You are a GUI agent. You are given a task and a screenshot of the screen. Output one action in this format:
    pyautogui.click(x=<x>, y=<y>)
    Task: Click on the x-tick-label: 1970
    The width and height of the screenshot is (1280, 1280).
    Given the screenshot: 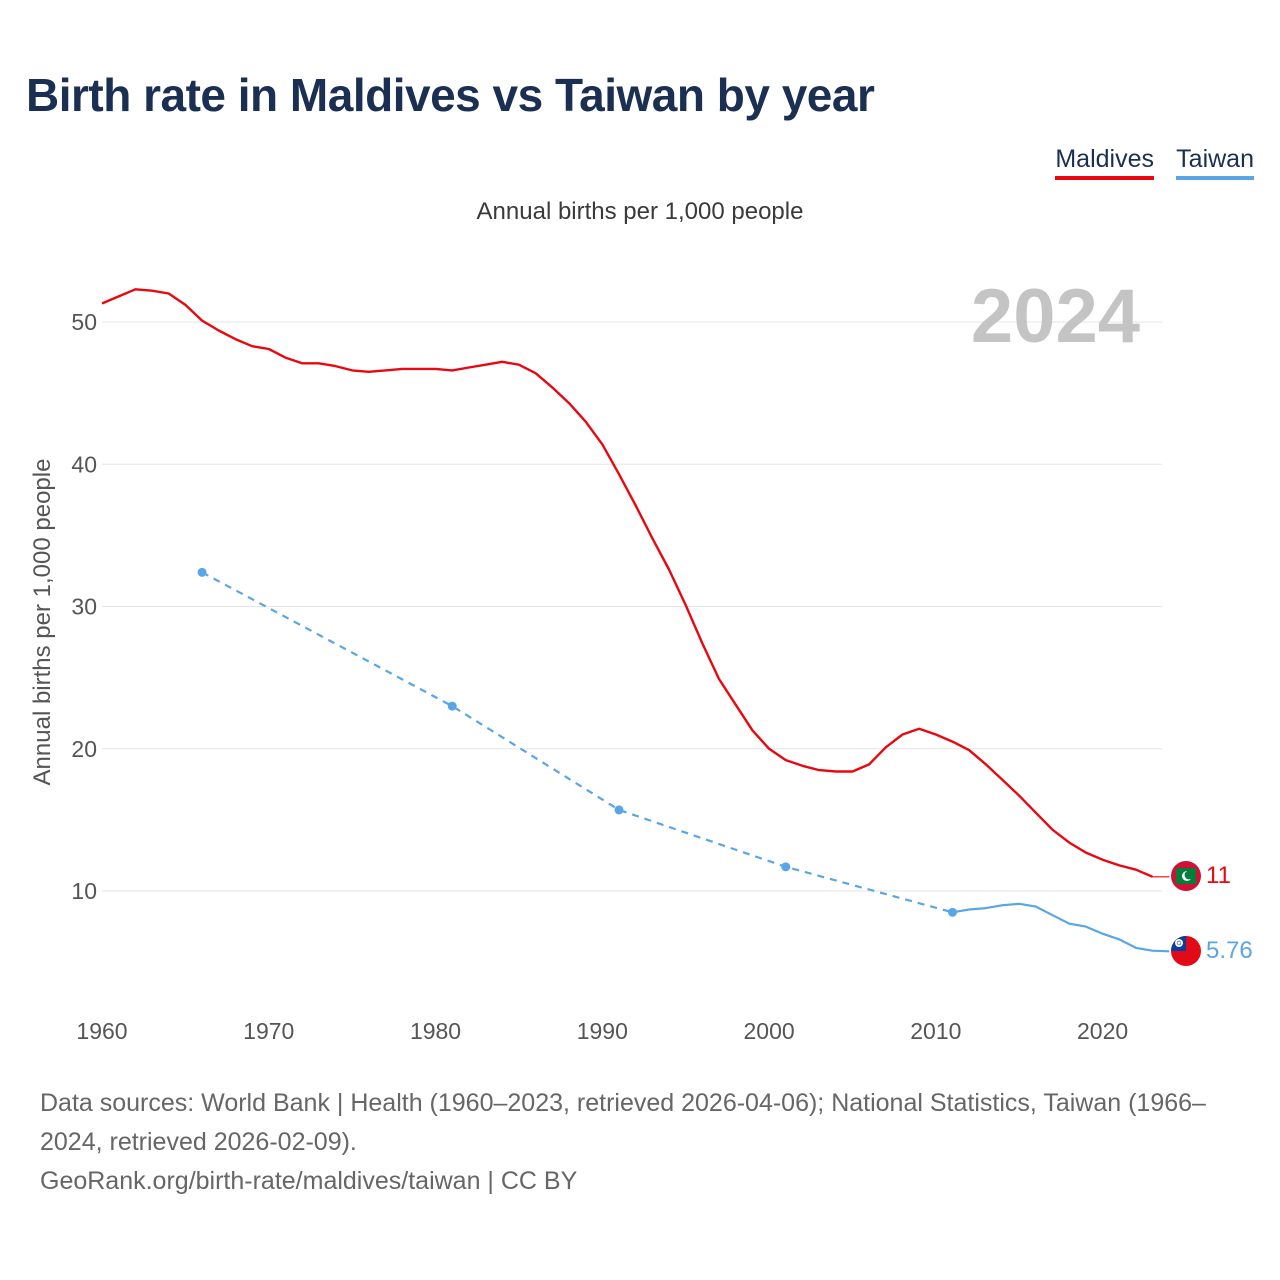 What is the action you would take?
    pyautogui.click(x=268, y=1031)
    